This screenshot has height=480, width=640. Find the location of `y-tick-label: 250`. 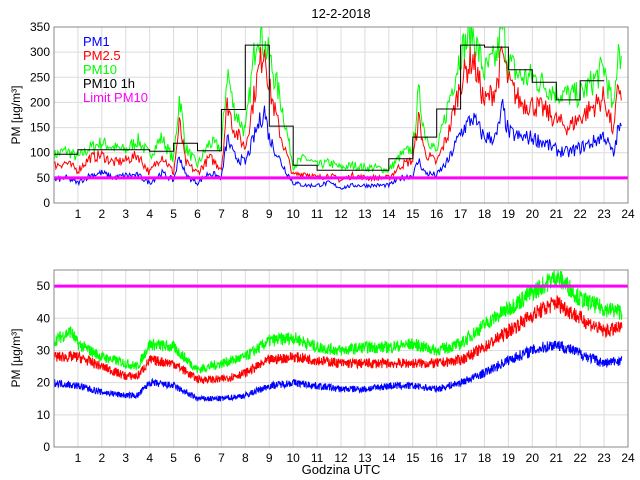

y-tick-label: 250 is located at coordinates (40, 77).